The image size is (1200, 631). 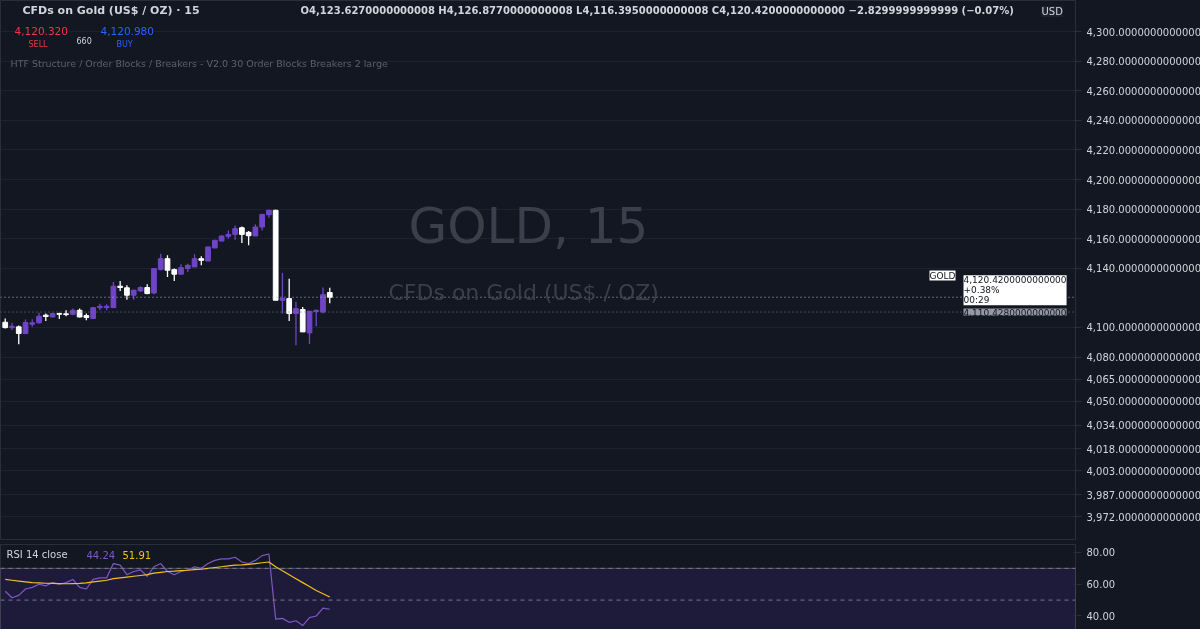 What do you see at coordinates (1143, 328) in the screenshot?
I see `y-tick-label: 4,100.0000000000000` at bounding box center [1143, 328].